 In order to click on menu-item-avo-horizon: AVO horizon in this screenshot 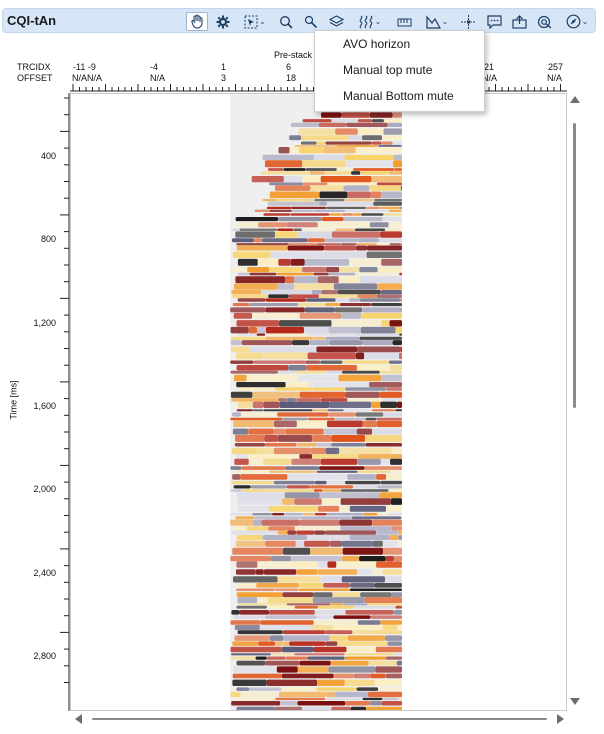, I will do `click(377, 44)`.